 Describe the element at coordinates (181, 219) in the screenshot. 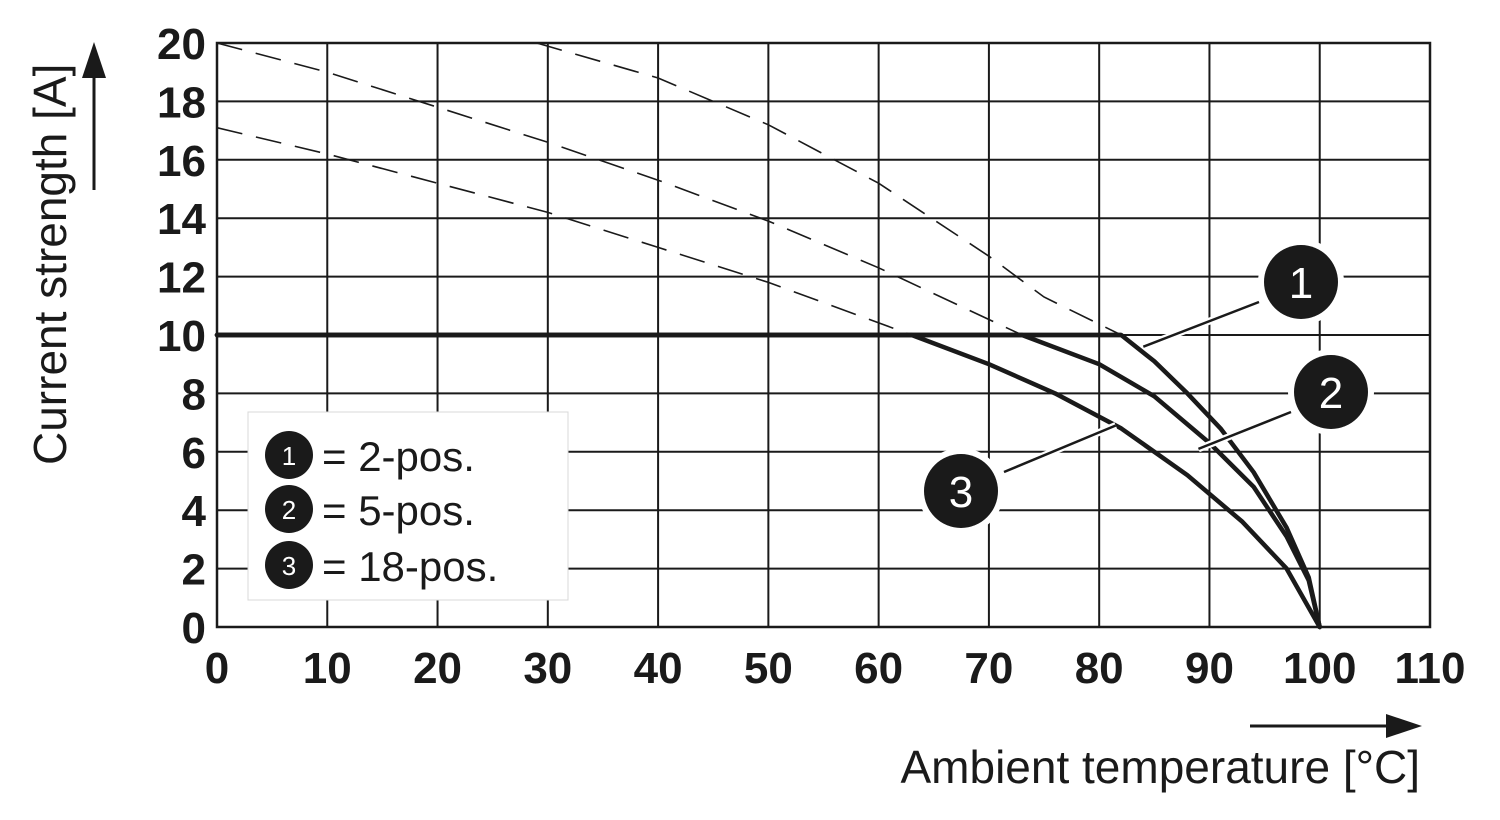

I see `y-tick-label: 14` at that location.